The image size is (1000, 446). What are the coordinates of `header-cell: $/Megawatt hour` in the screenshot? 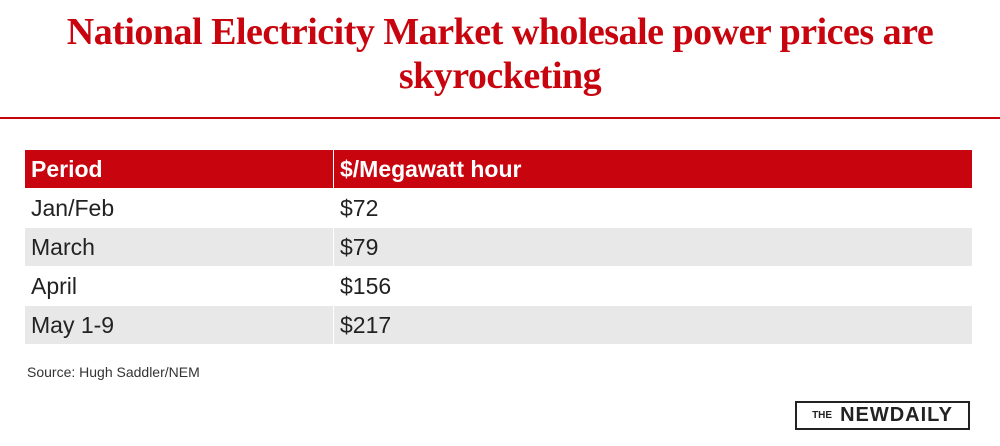 It's located at (431, 168).